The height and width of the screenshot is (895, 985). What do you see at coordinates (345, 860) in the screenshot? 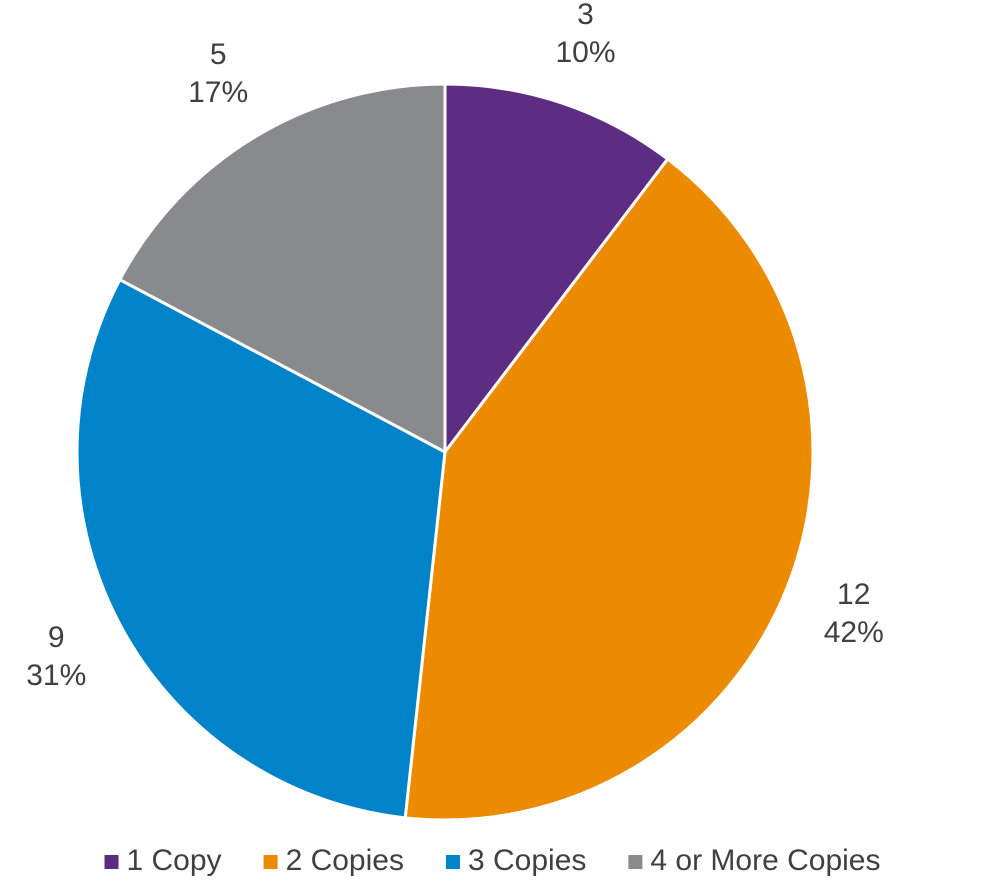
I see `legend-label: 2 Copies` at bounding box center [345, 860].